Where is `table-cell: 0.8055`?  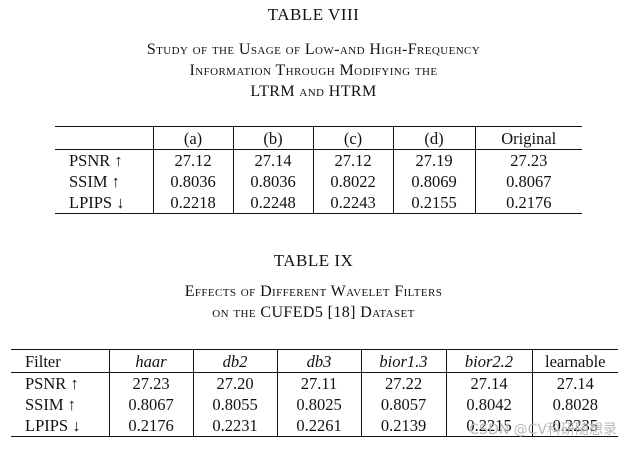
table-cell: 0.8055 is located at coordinates (234, 404).